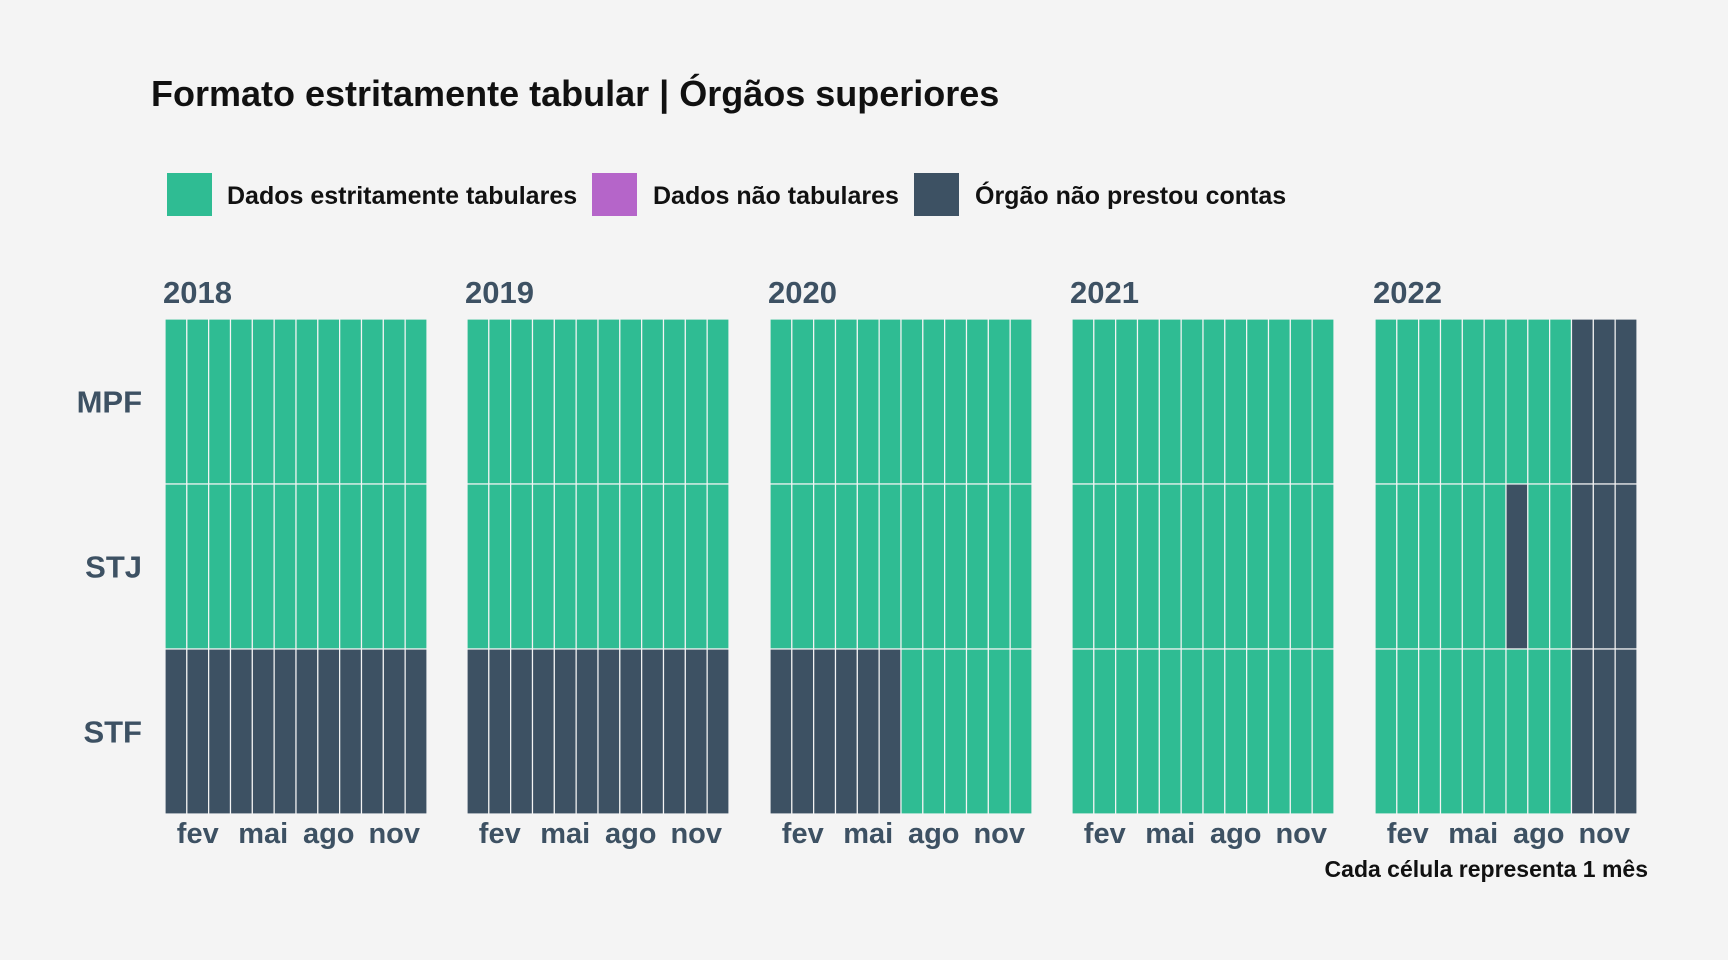 Image resolution: width=1728 pixels, height=960 pixels. I want to click on chart-caption: Cada célula representa 1 mês, so click(1486, 869).